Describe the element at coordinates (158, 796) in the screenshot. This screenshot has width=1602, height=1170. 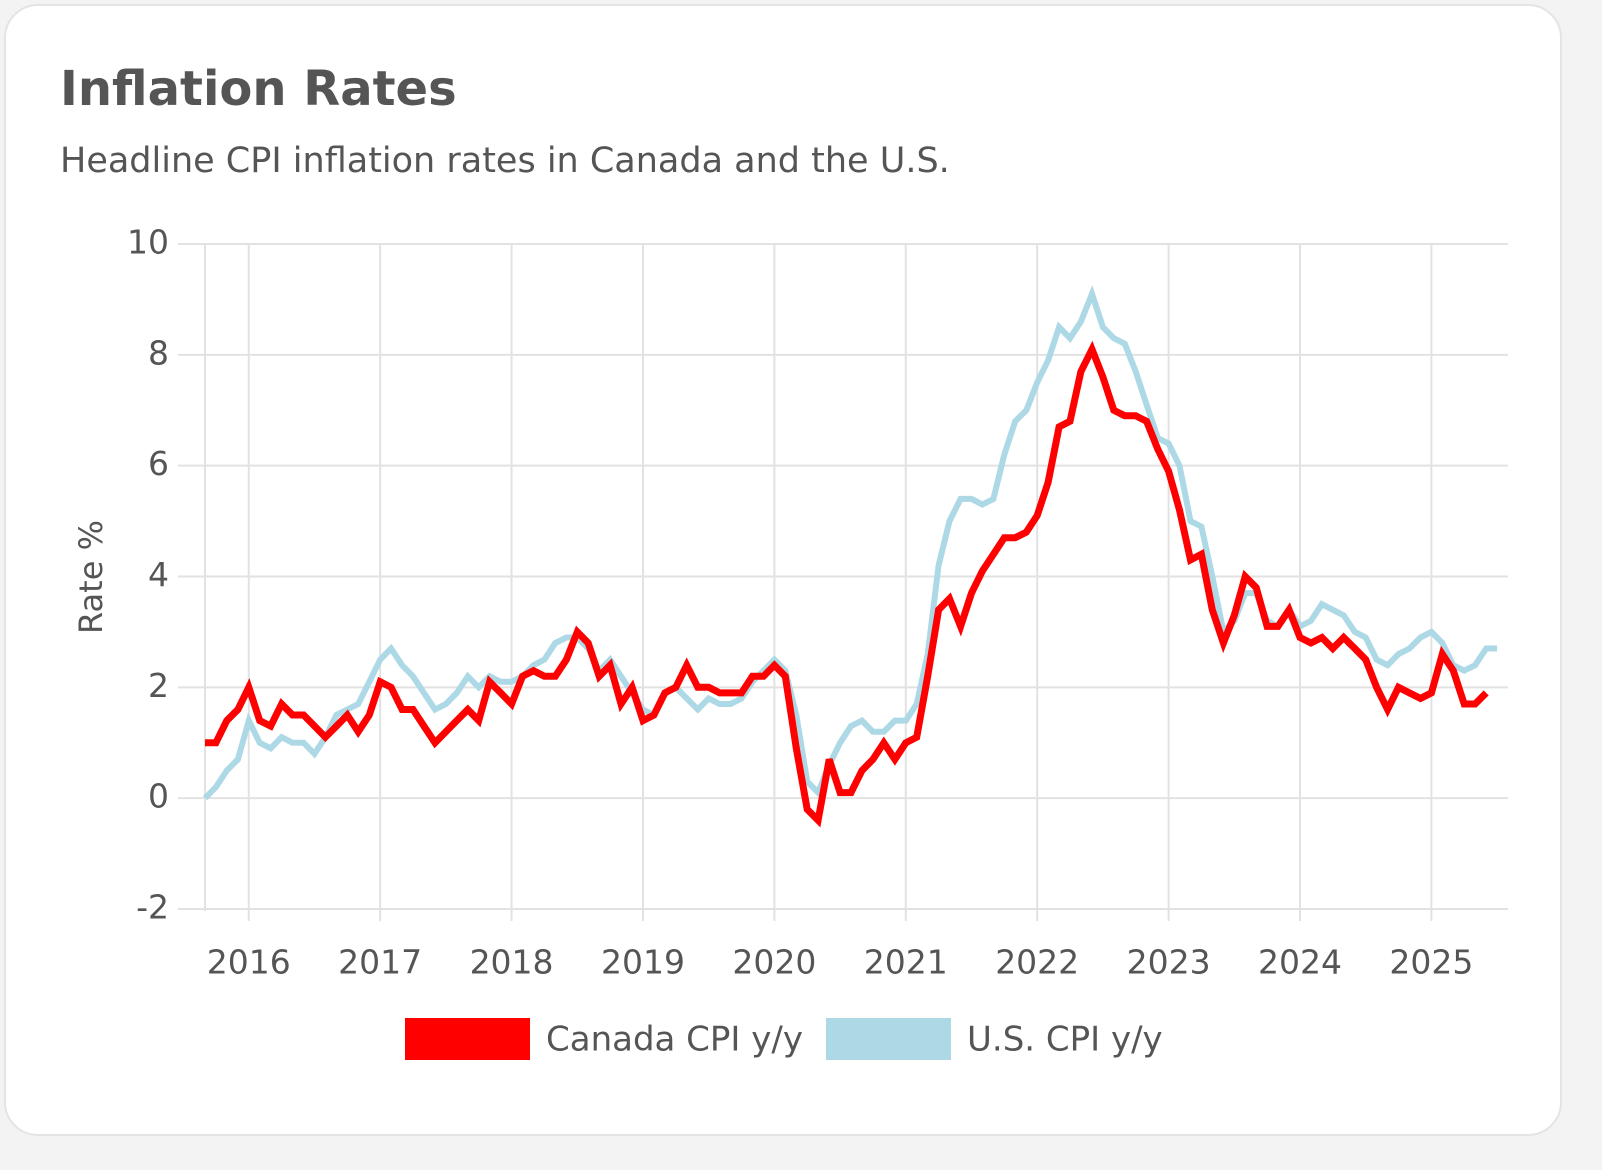
I see `y-tick-label: 0` at that location.